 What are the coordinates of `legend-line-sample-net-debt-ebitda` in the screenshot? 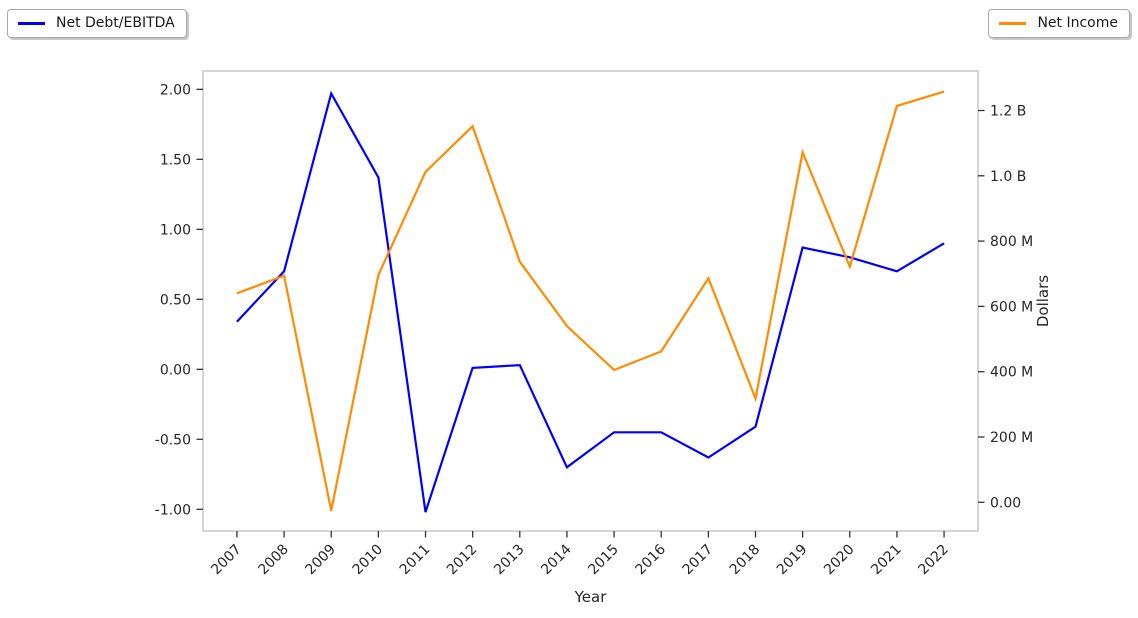 It's located at (31, 23).